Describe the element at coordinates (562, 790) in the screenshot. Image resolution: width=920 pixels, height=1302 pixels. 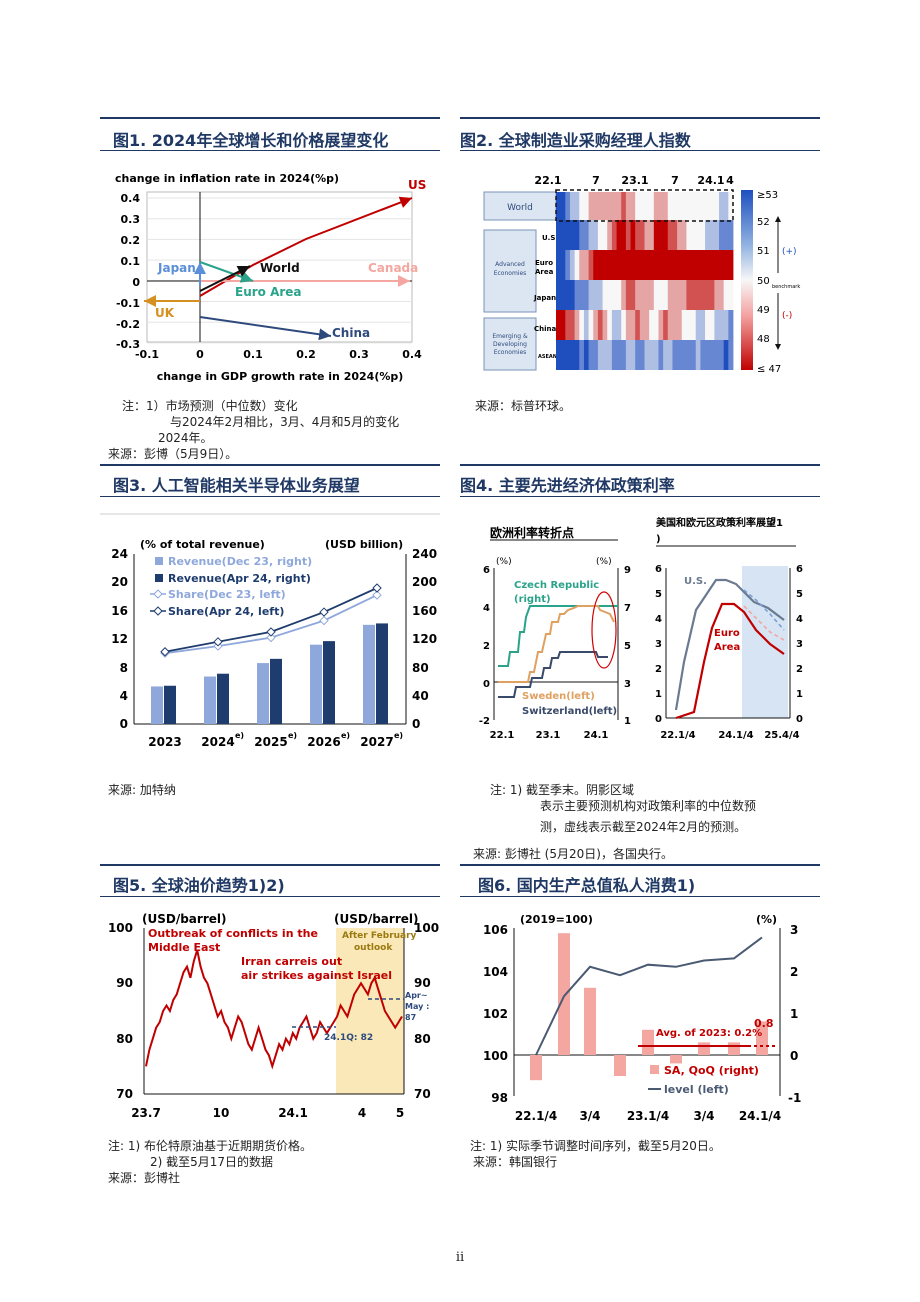
I see `fig4-note-1: 注: 1) 截至季末。阴影区域` at that location.